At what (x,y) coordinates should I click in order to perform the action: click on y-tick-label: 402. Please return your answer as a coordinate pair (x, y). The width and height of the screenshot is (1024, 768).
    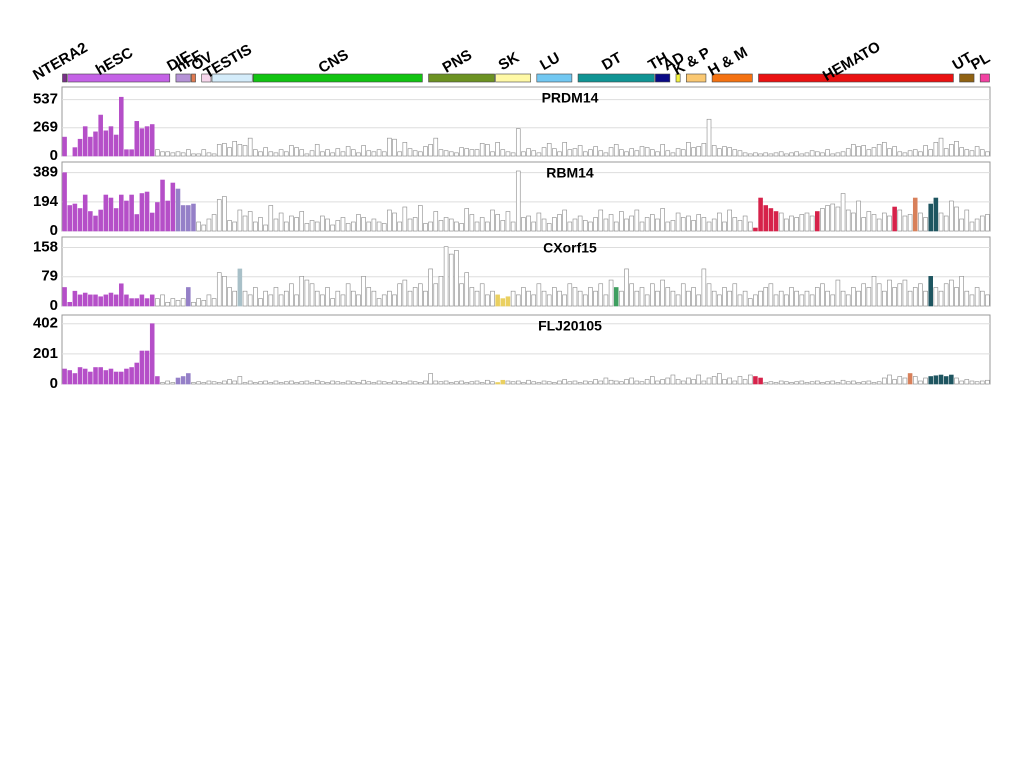
    Looking at the image, I should click on (45, 323).